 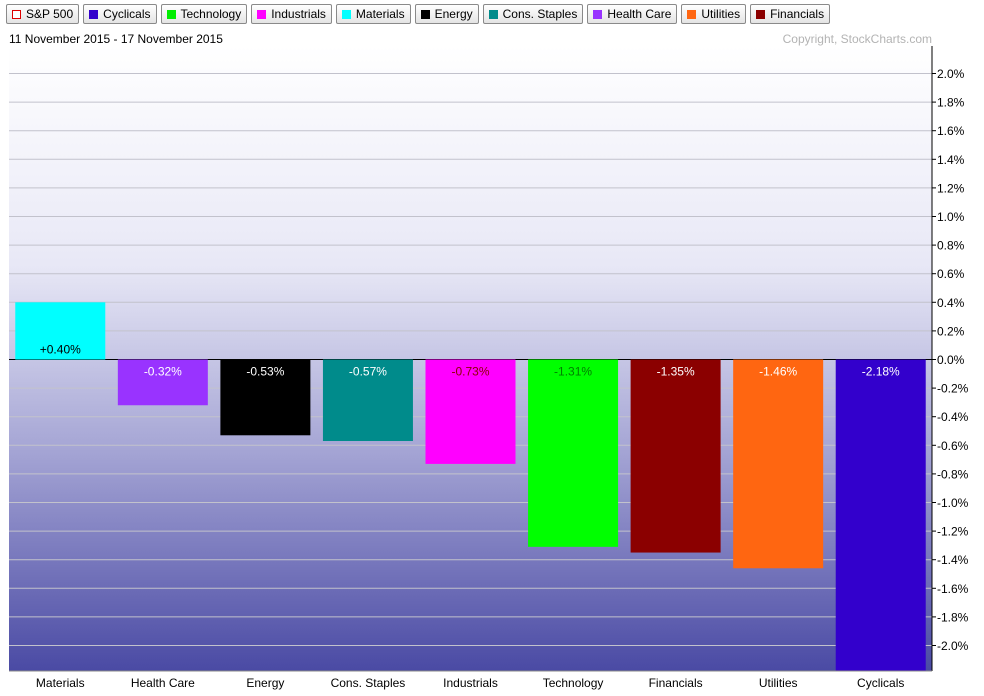 What do you see at coordinates (951, 103) in the screenshot?
I see `y-tick-label: 1.8%` at bounding box center [951, 103].